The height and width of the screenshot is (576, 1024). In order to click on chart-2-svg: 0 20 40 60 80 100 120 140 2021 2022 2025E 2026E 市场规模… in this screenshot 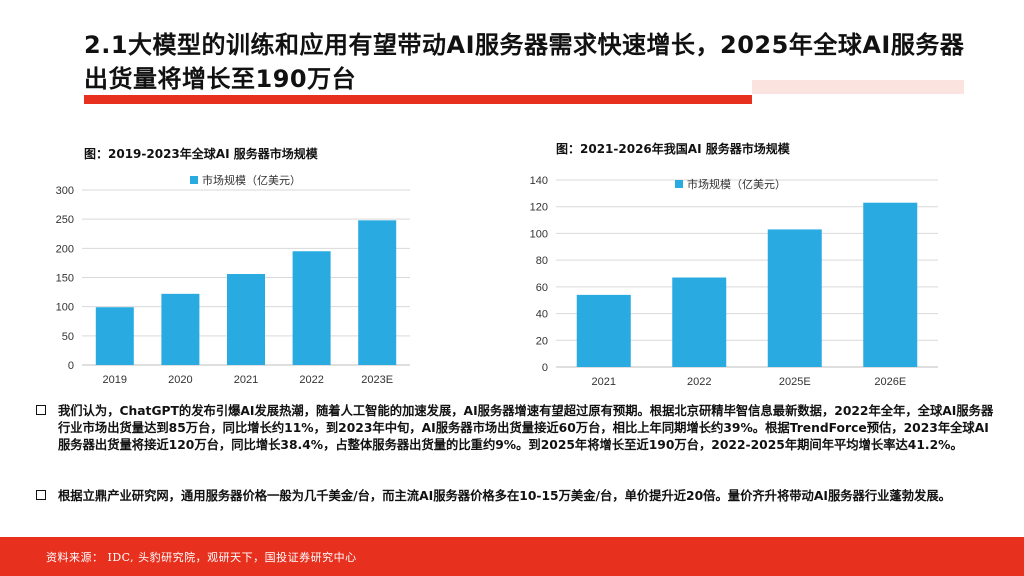, I will do `click(734, 281)`.